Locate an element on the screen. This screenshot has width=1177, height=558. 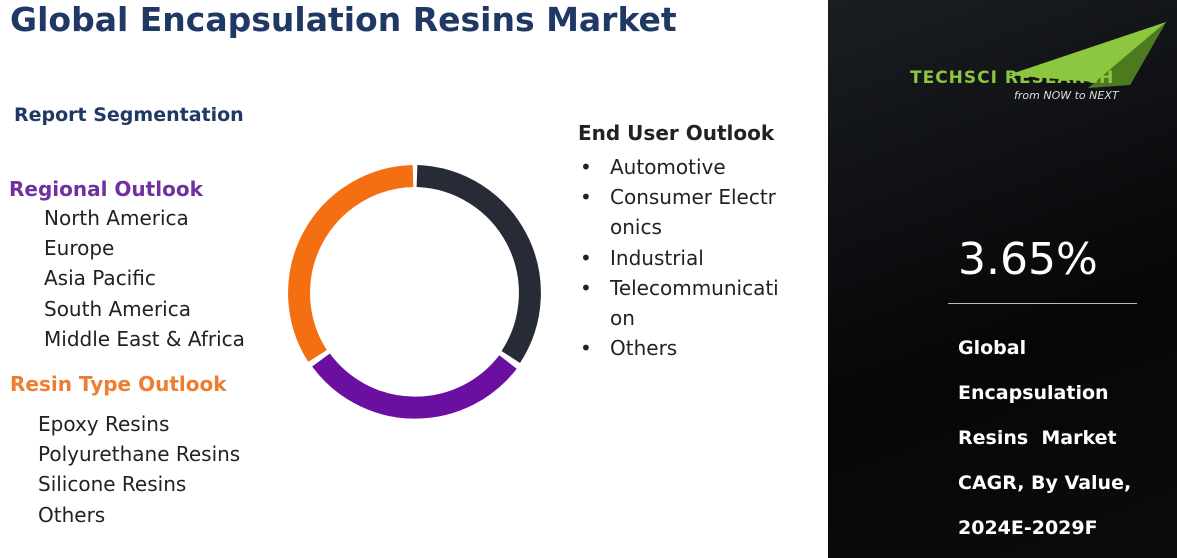
caption-line: 2024E-2029F is located at coordinates (1028, 528).